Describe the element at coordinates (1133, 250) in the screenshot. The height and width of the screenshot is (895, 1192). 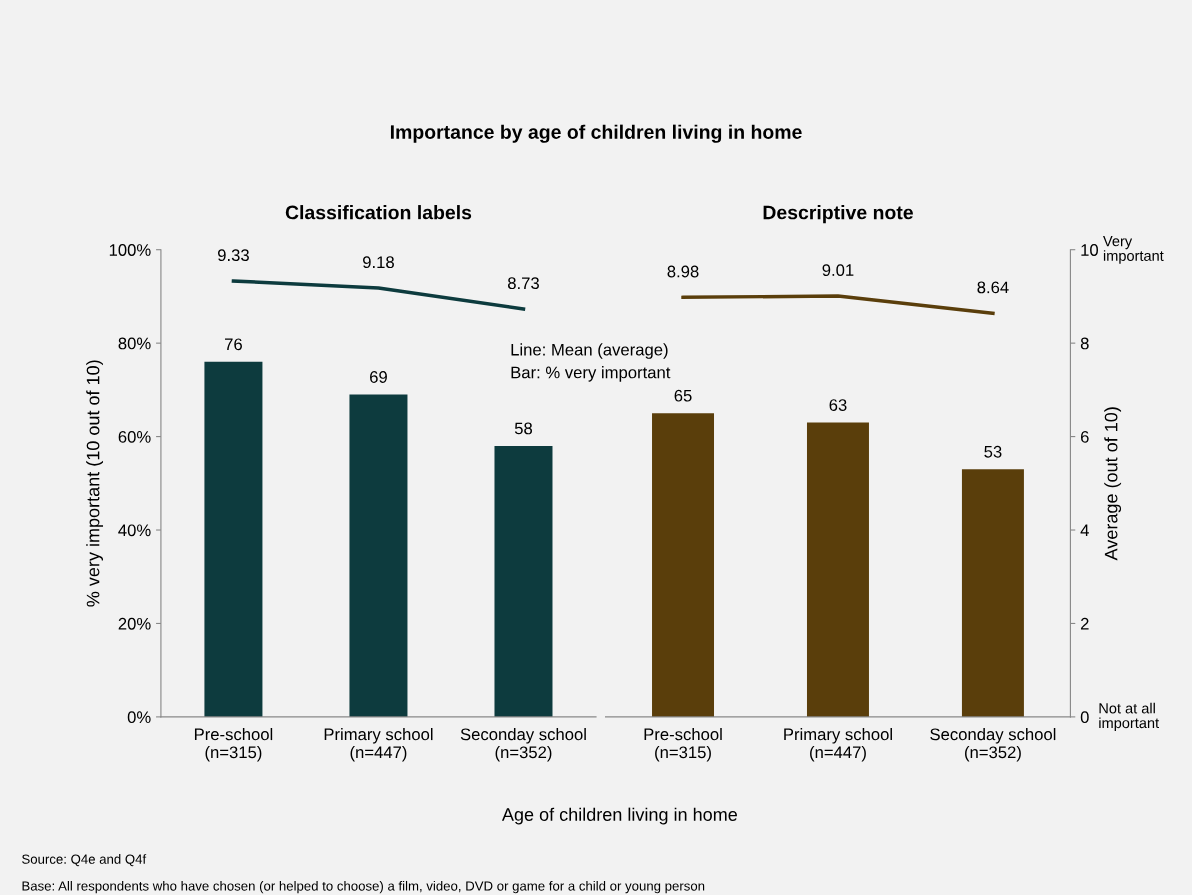
I see `text: Very important` at that location.